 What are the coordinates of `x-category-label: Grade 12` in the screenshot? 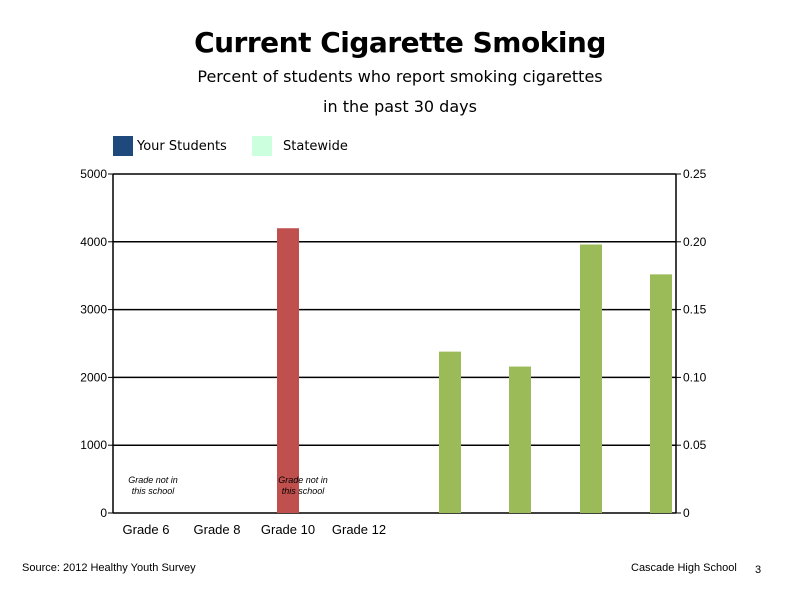 It's located at (359, 529).